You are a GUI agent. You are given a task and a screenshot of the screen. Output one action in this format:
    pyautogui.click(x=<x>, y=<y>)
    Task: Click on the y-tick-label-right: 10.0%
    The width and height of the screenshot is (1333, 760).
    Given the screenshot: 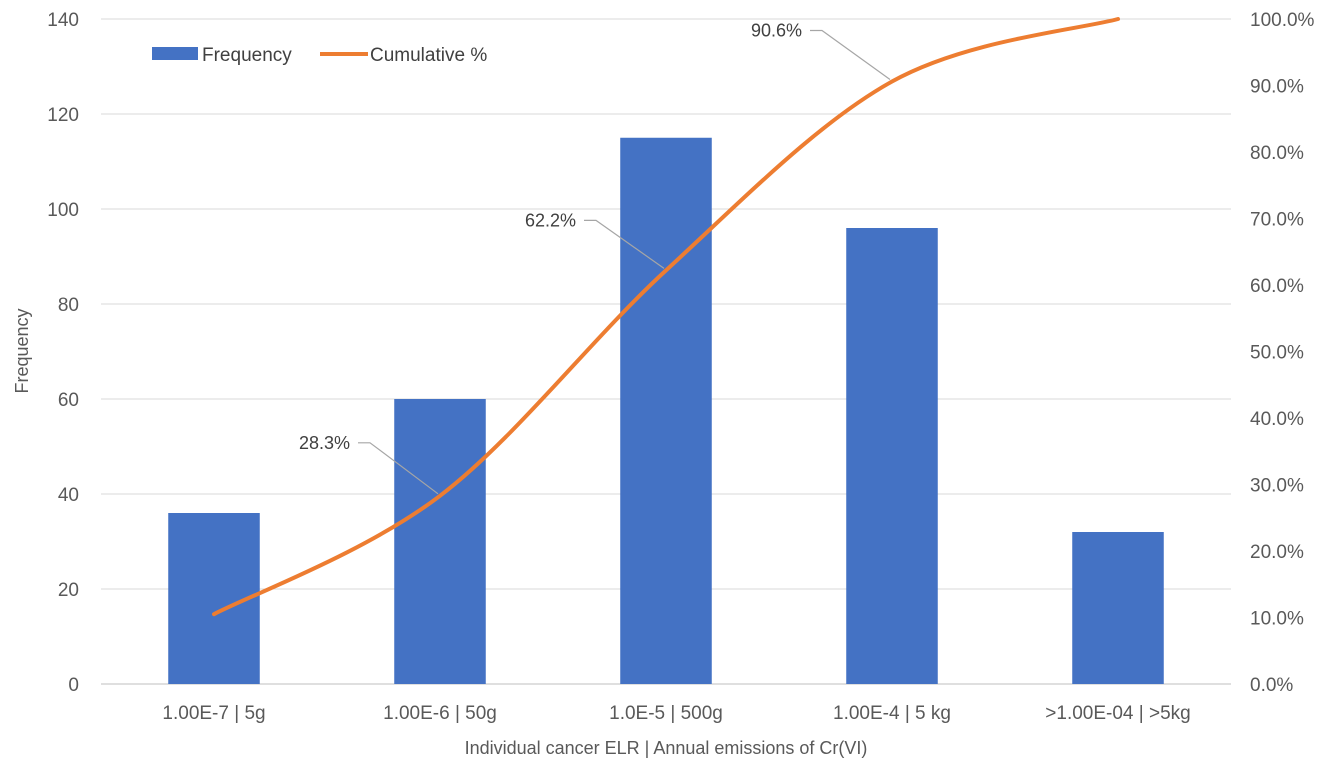 What is the action you would take?
    pyautogui.click(x=1277, y=619)
    